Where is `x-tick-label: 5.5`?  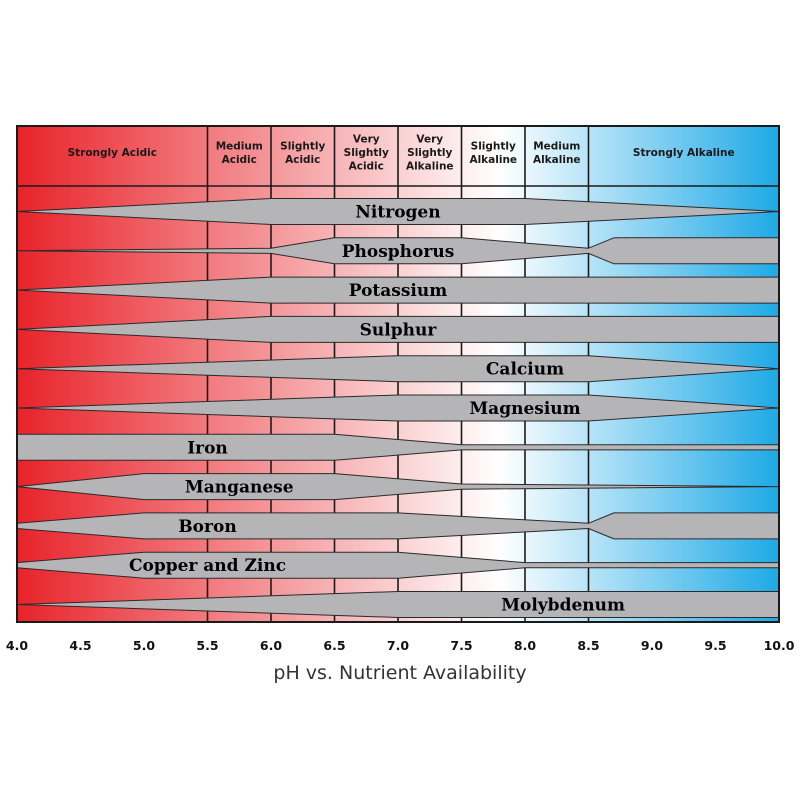
x-tick-label: 5.5 is located at coordinates (207, 645).